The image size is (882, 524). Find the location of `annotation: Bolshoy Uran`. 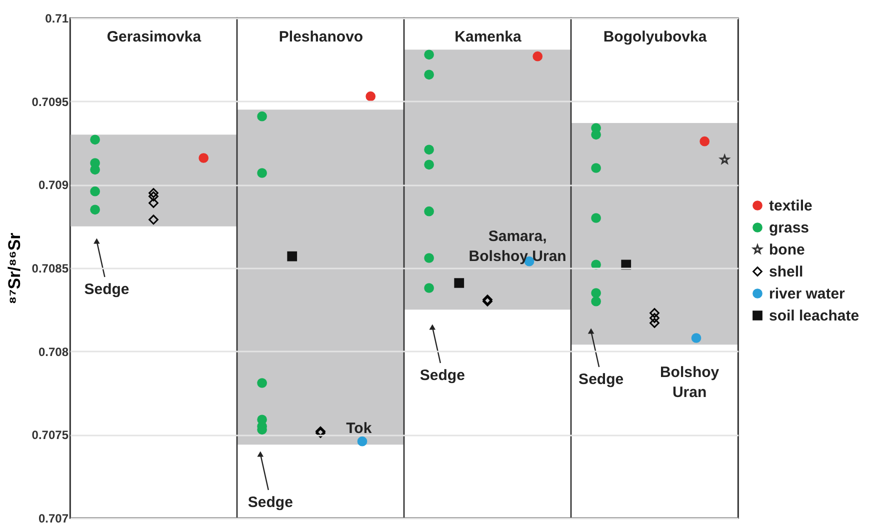

annotation: Bolshoy Uran is located at coordinates (690, 382).